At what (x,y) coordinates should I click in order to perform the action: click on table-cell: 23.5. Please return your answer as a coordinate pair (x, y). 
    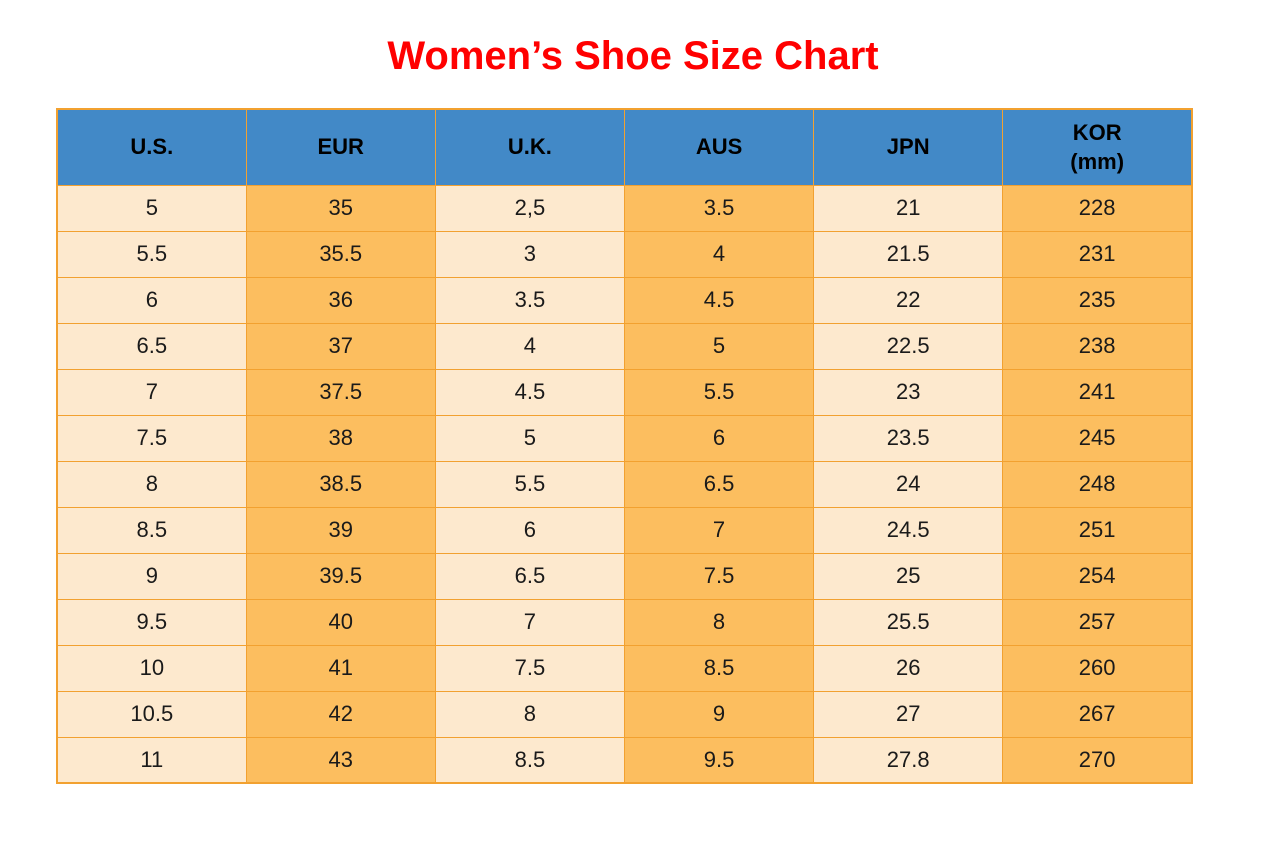
    Looking at the image, I should click on (908, 438).